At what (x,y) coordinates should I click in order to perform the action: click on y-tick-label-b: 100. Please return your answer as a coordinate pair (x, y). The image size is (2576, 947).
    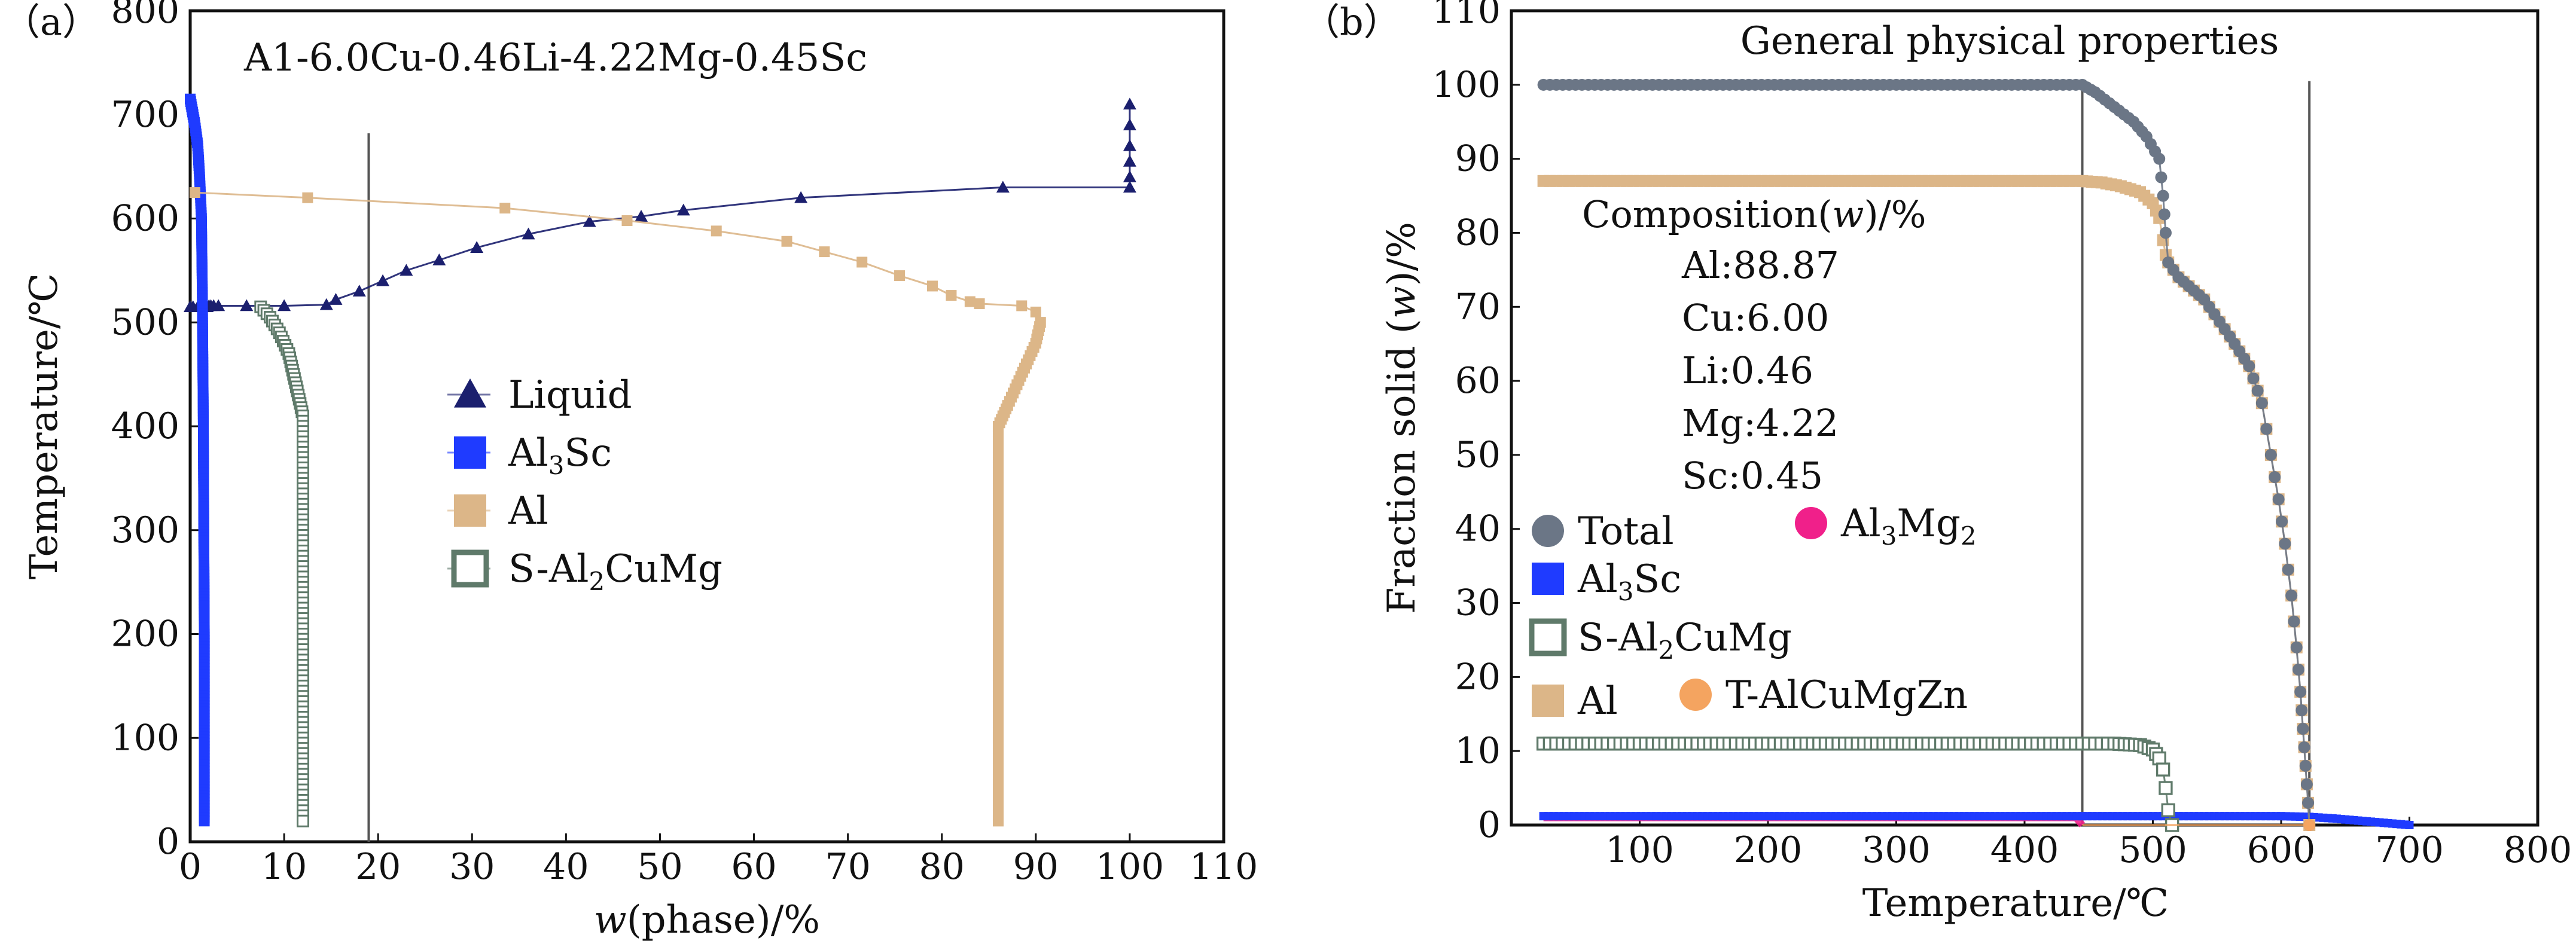
    Looking at the image, I should click on (1467, 85).